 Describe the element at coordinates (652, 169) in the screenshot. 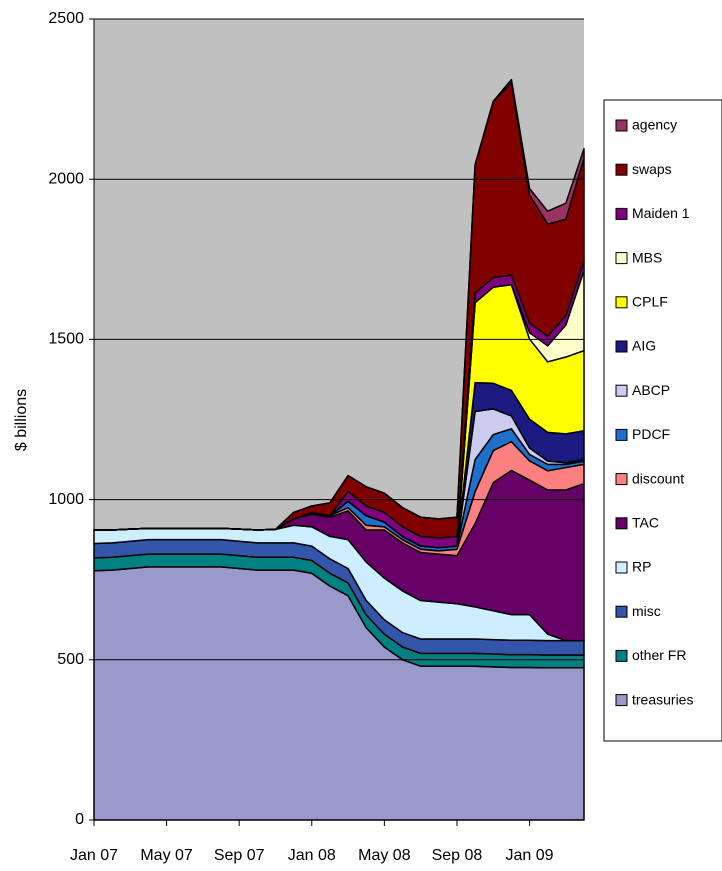

I see `legend-label: swaps` at that location.